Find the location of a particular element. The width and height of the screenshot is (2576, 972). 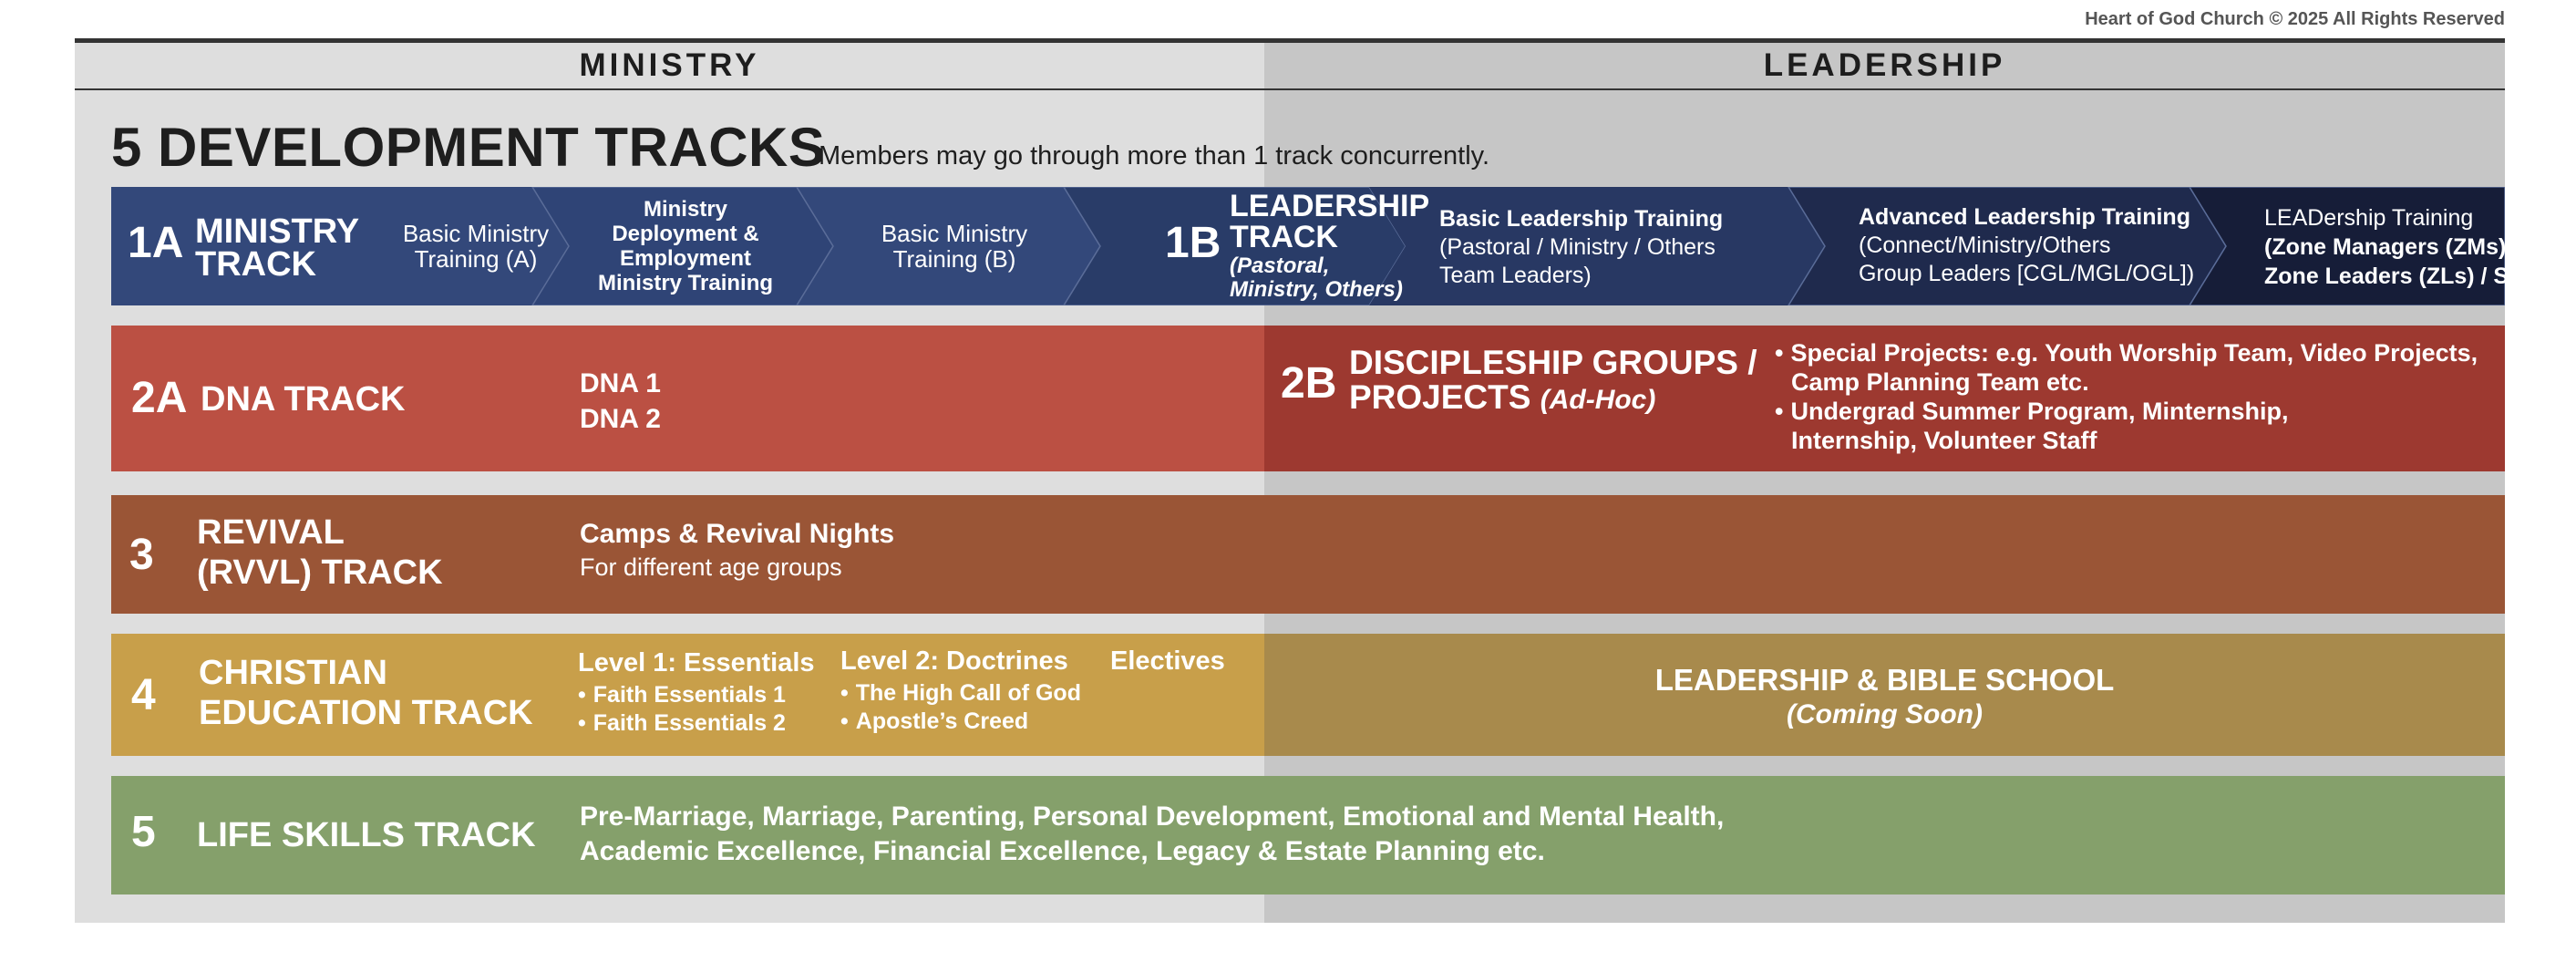

track-4-title-line1: CHRISTIAN is located at coordinates (293, 673).